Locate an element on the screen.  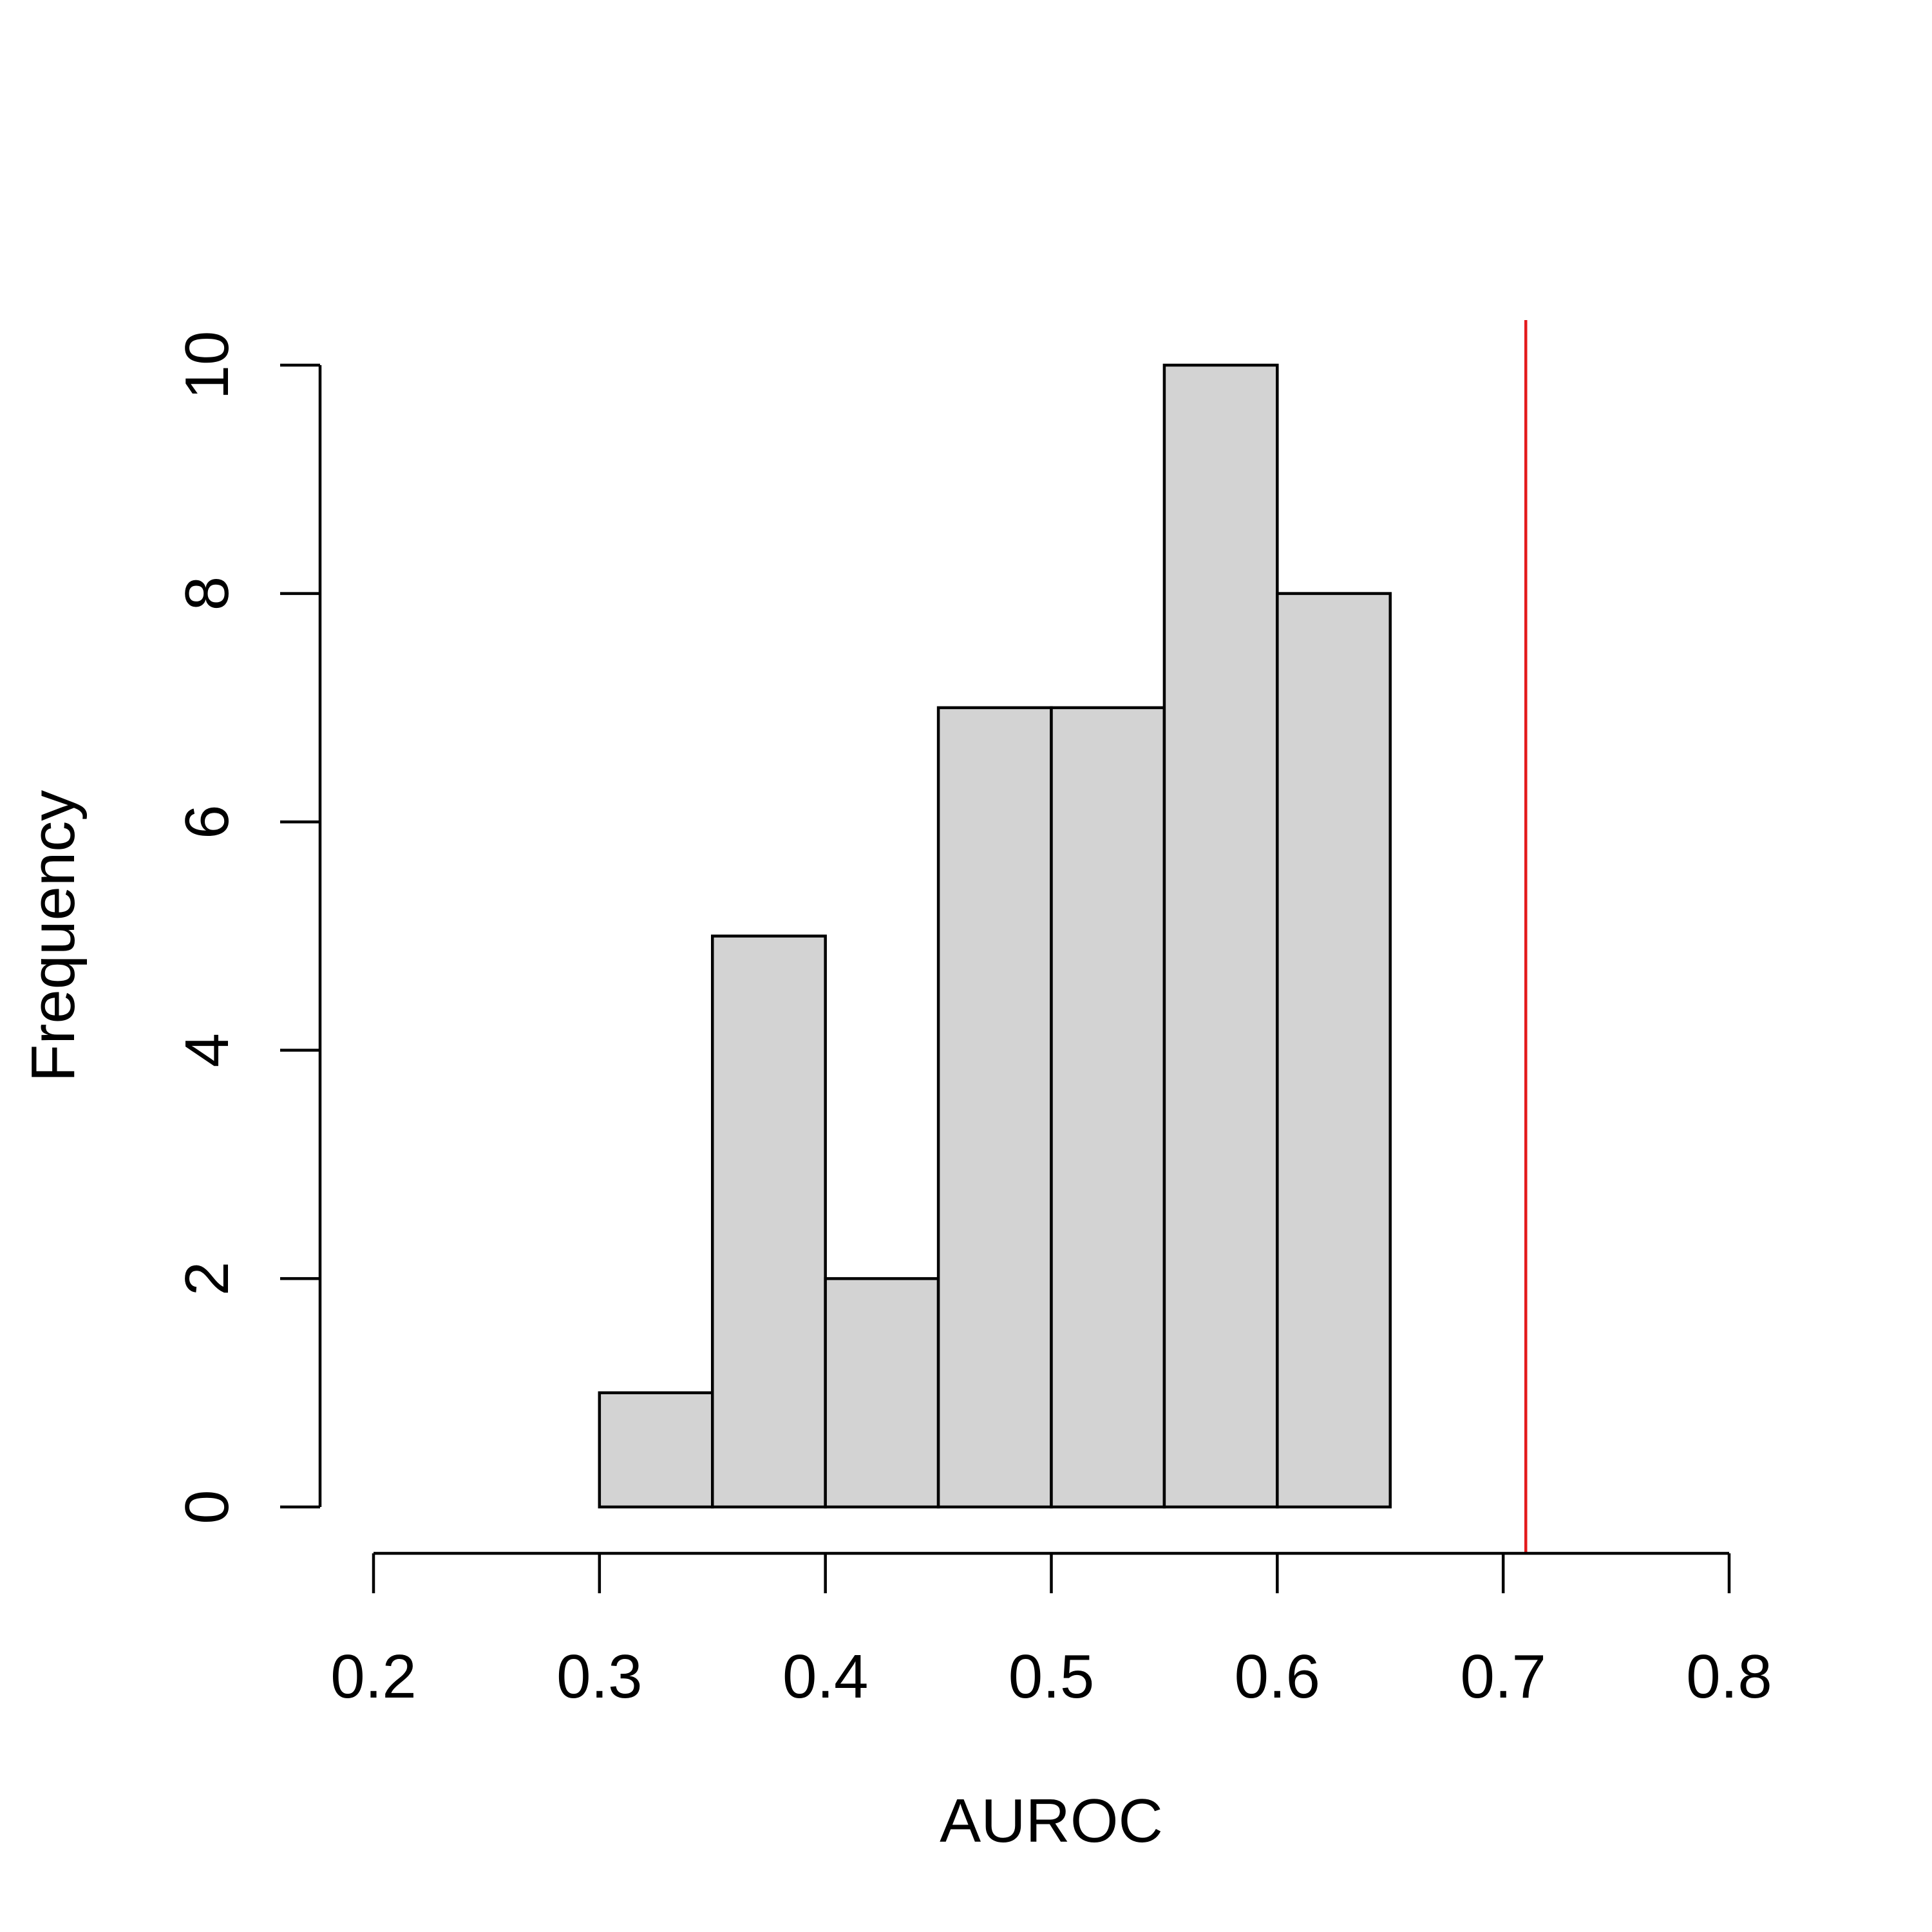
x-tick-label: 0.8 is located at coordinates (1729, 1676).